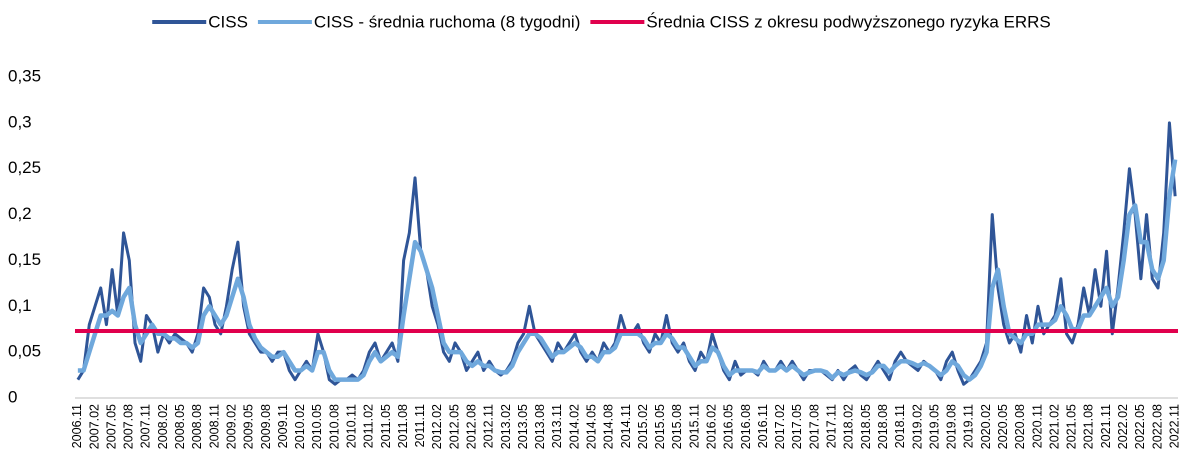 This screenshot has width=1183, height=470. Describe the element at coordinates (437, 426) in the screenshot. I see `x-tick-label: 2012.02` at that location.